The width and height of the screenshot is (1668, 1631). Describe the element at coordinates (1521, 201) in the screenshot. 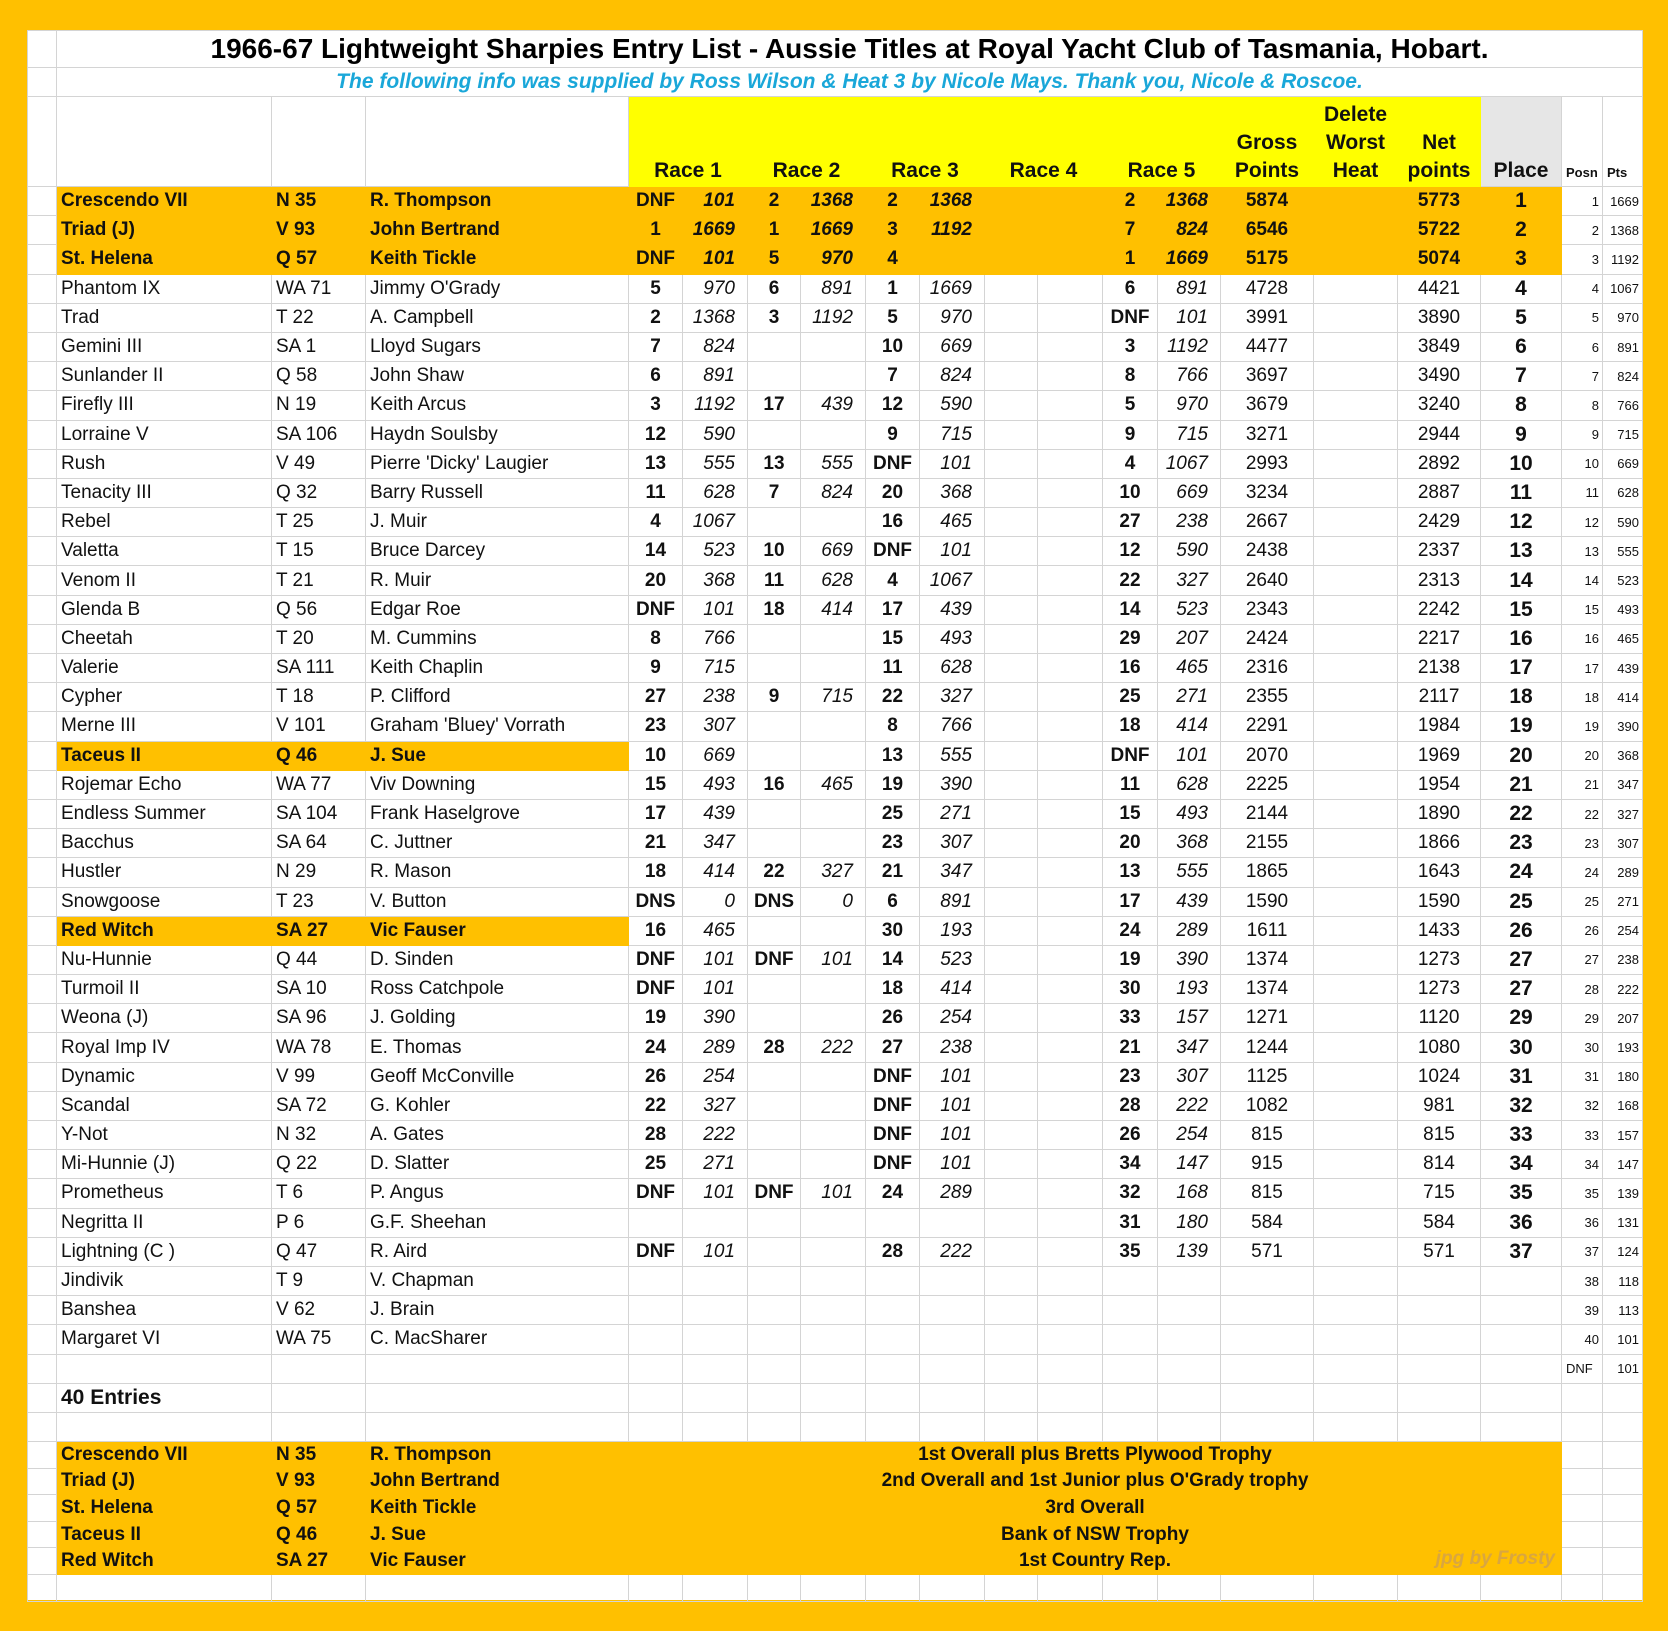

I see `cell-place: 1` at that location.